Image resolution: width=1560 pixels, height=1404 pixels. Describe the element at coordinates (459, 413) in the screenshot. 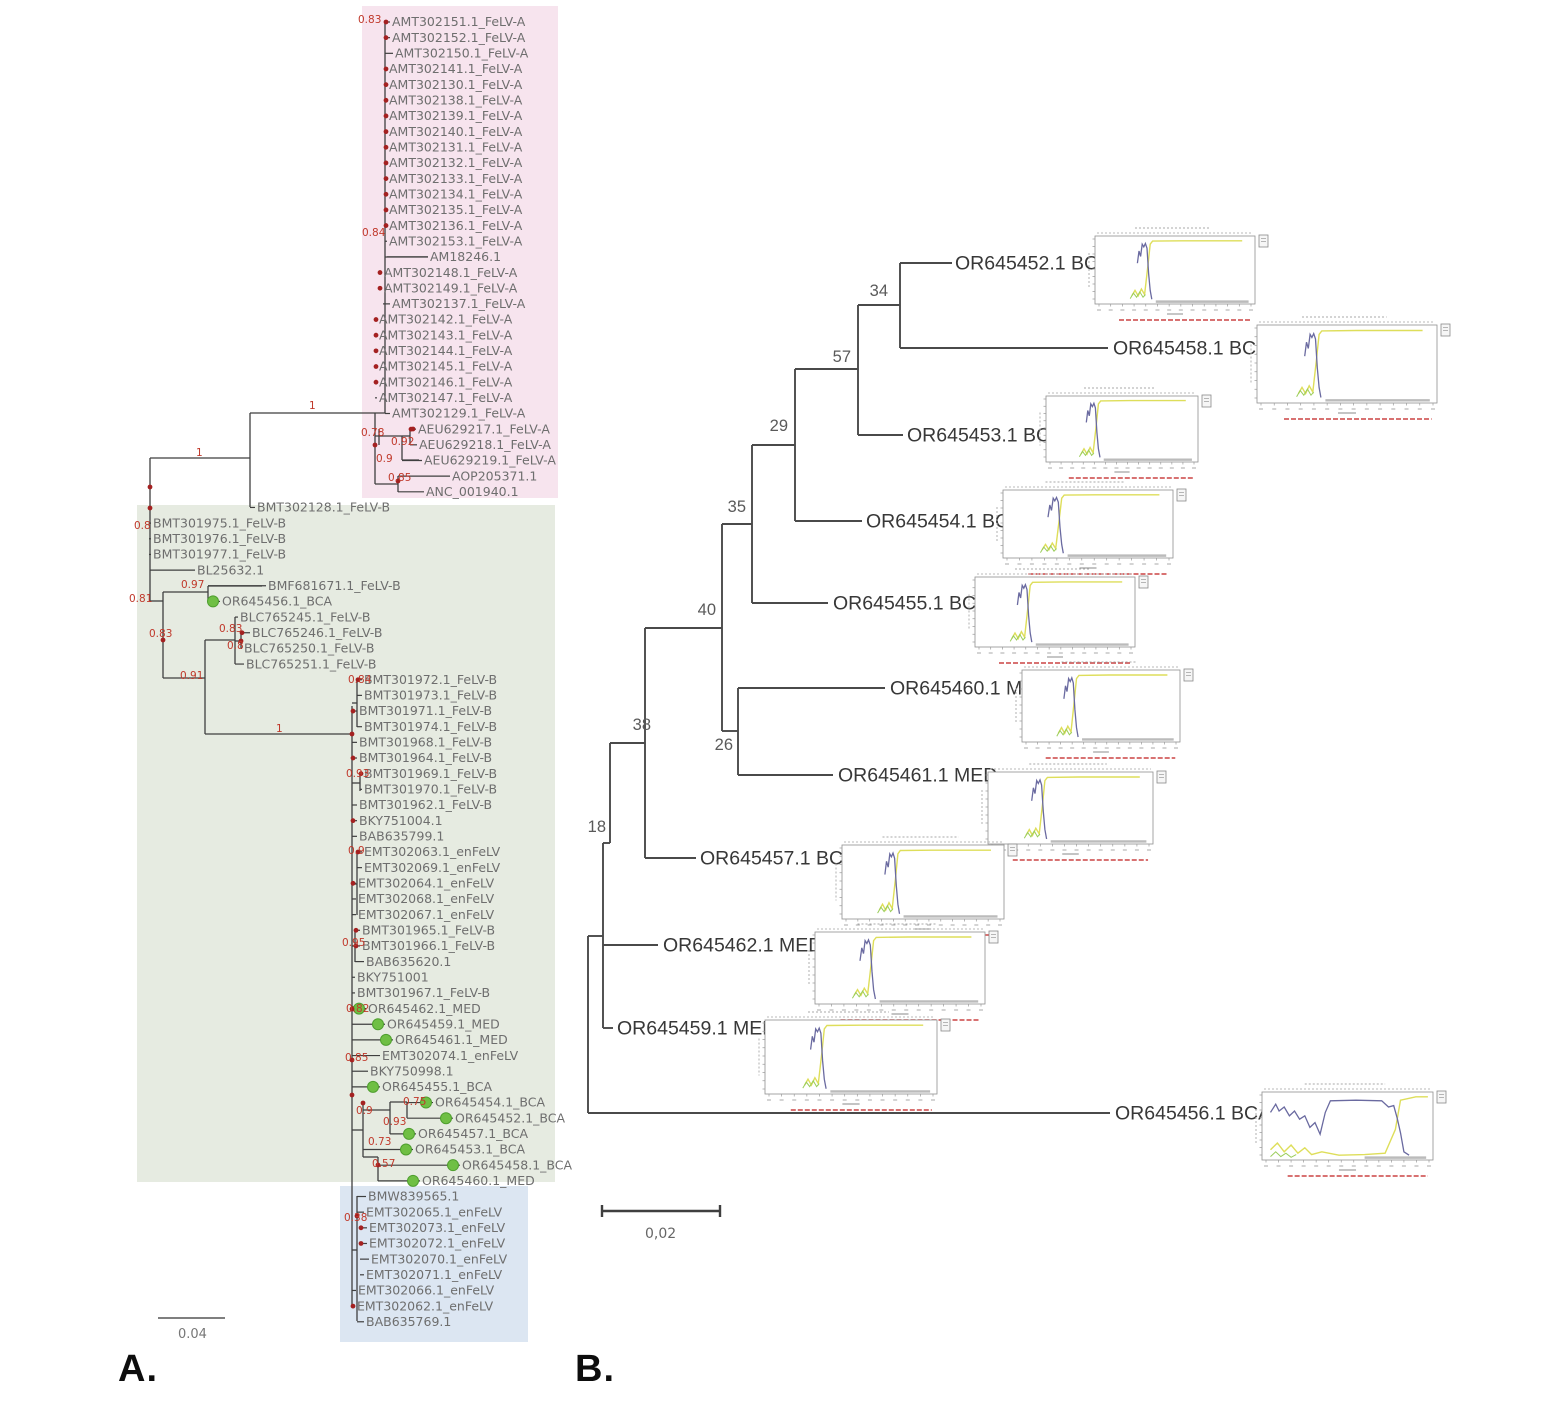

I see `taxon-label: AMT302129.1_FeLV-A` at that location.